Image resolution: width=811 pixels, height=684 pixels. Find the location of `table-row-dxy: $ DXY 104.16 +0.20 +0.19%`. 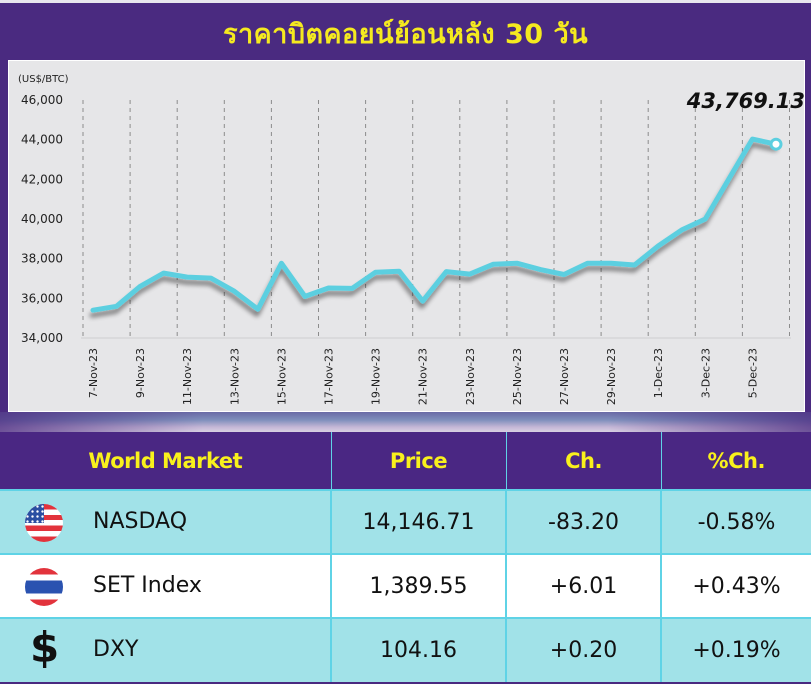

table-row-dxy: $ DXY 104.16 +0.20 +0.19% is located at coordinates (405, 649).